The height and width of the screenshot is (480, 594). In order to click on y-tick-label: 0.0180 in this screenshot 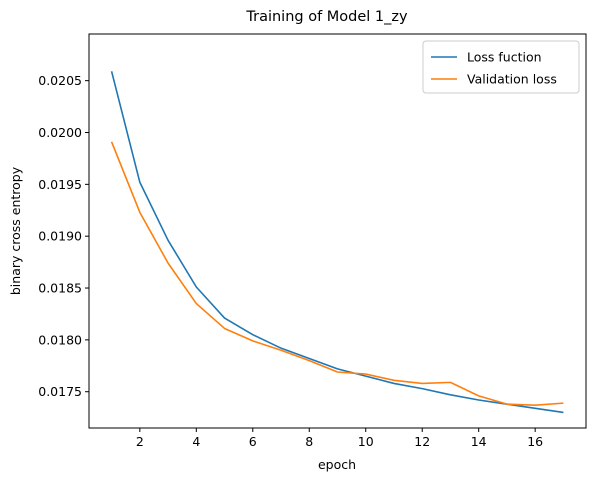, I will do `click(60, 339)`.